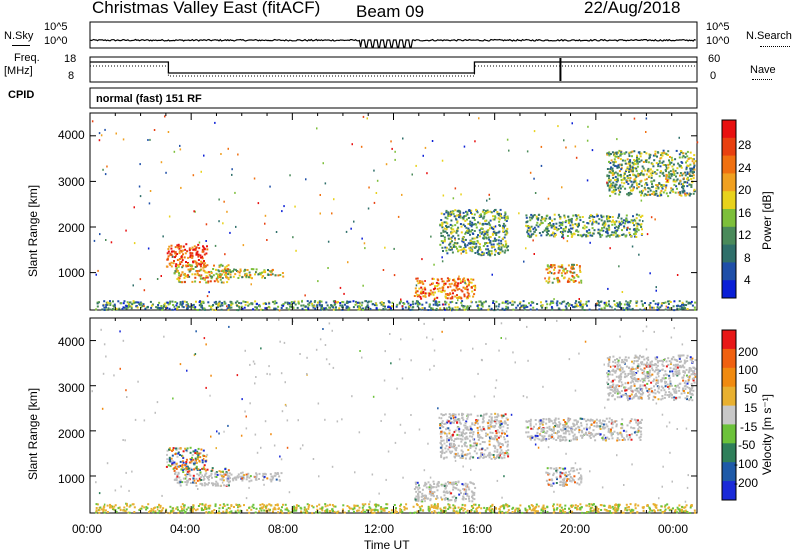 The image size is (800, 554). I want to click on cpid-label: CPID, so click(21, 95).